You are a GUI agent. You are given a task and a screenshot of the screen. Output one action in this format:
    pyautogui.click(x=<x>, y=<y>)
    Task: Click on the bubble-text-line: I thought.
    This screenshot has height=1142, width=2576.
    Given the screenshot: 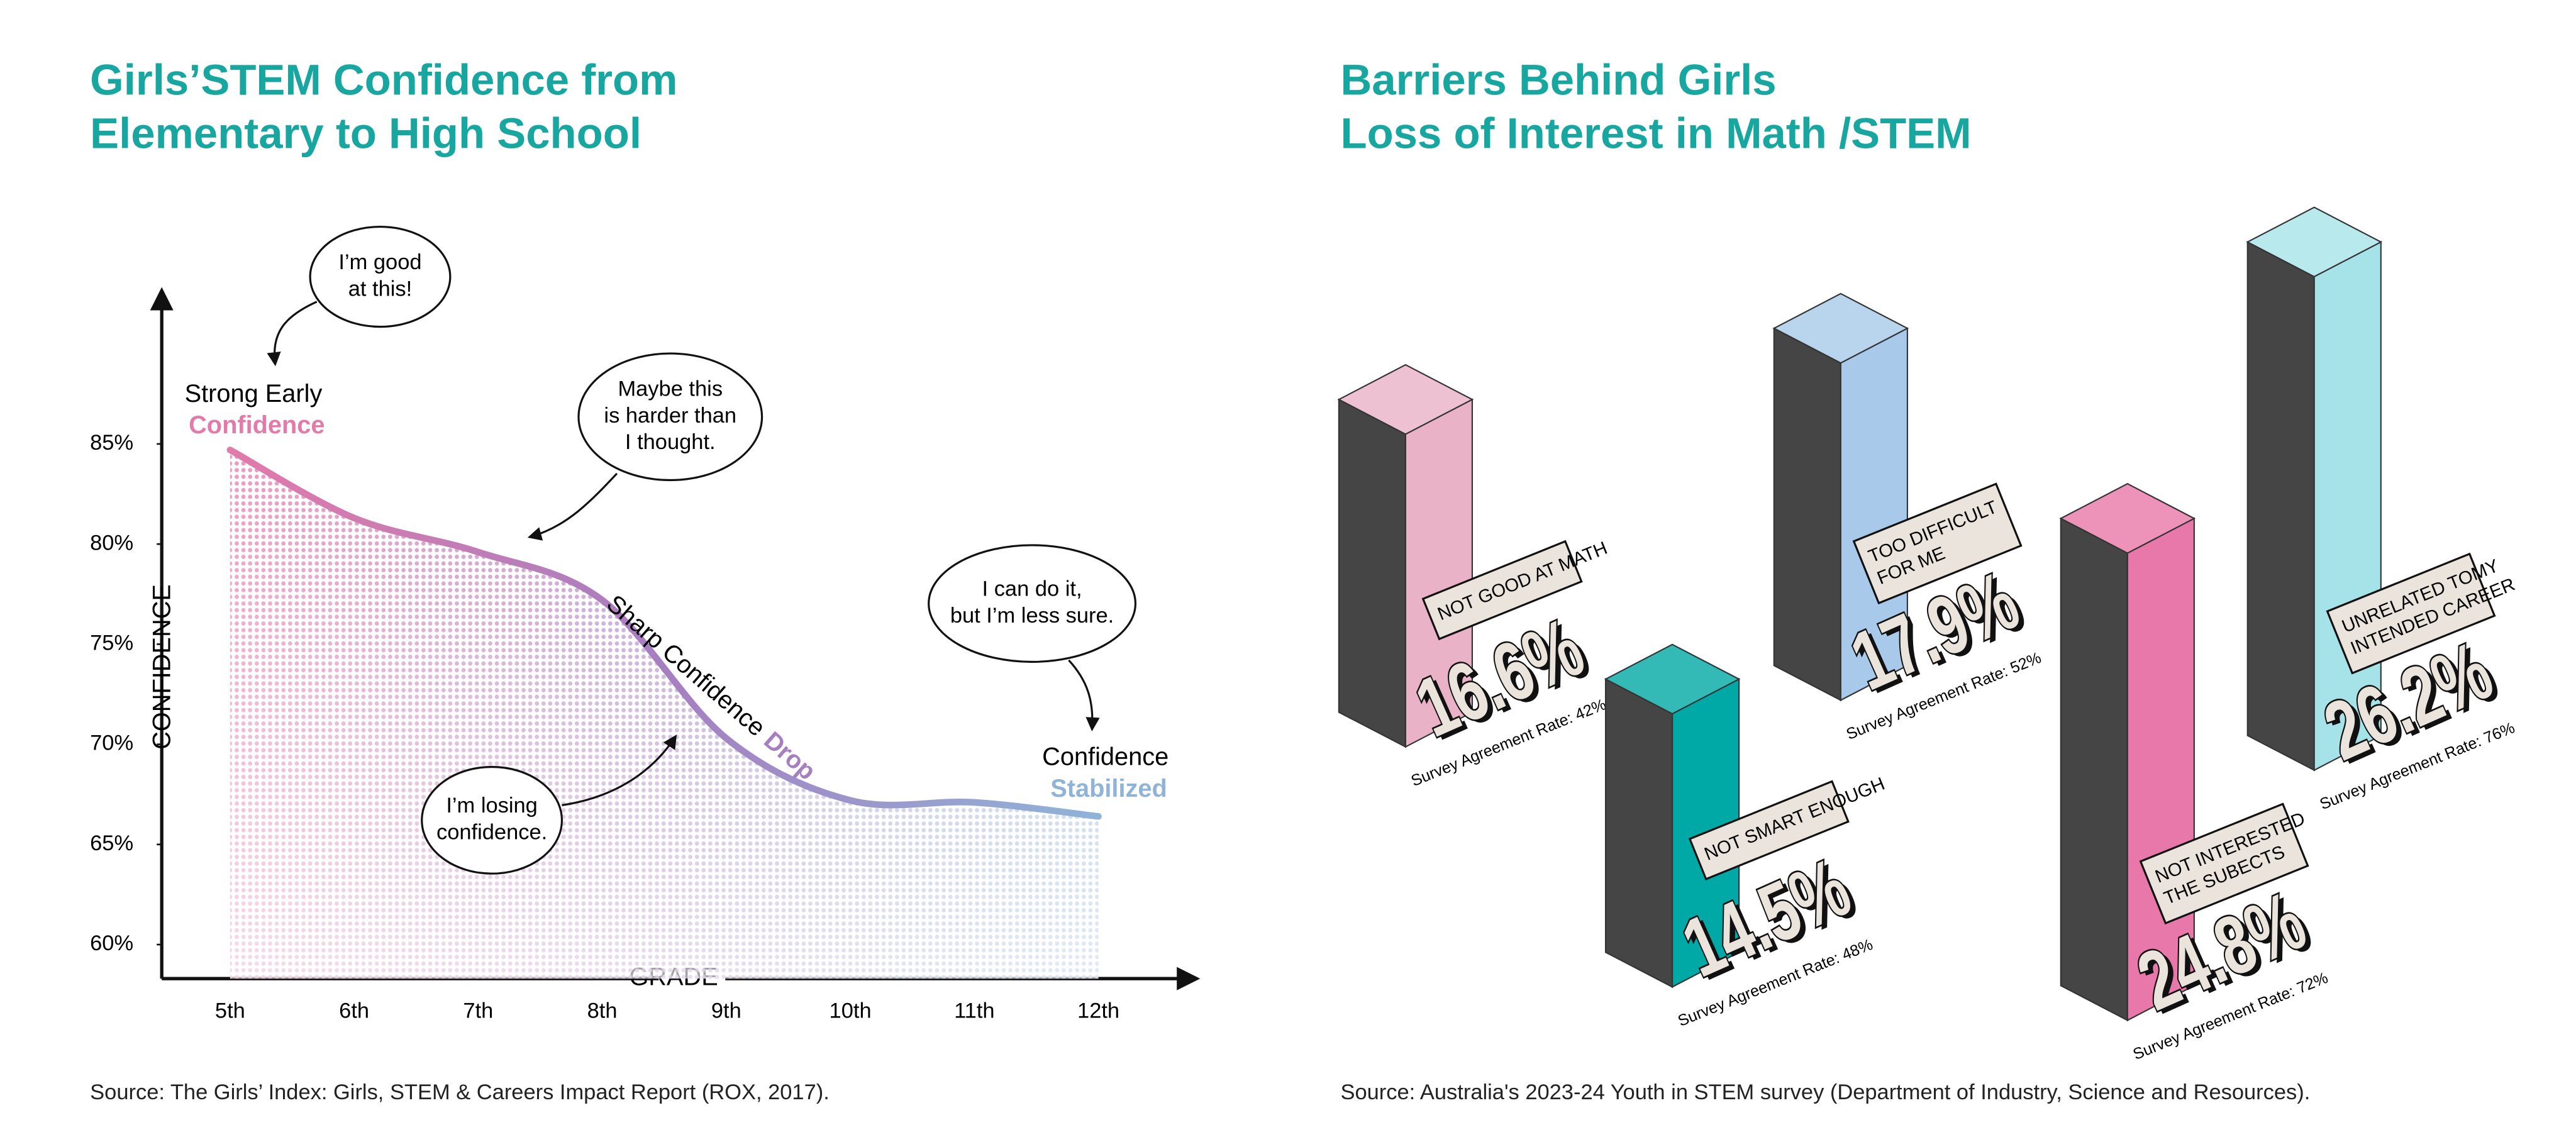 What is the action you would take?
    pyautogui.click(x=670, y=442)
    